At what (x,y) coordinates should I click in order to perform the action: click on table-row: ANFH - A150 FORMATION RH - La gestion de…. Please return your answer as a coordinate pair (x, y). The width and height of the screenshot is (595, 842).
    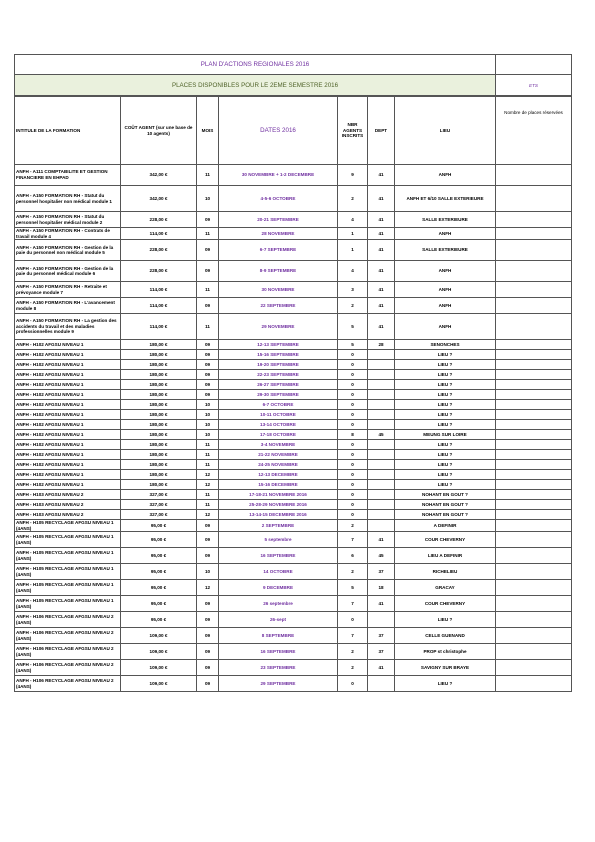
    Looking at the image, I should click on (293, 327).